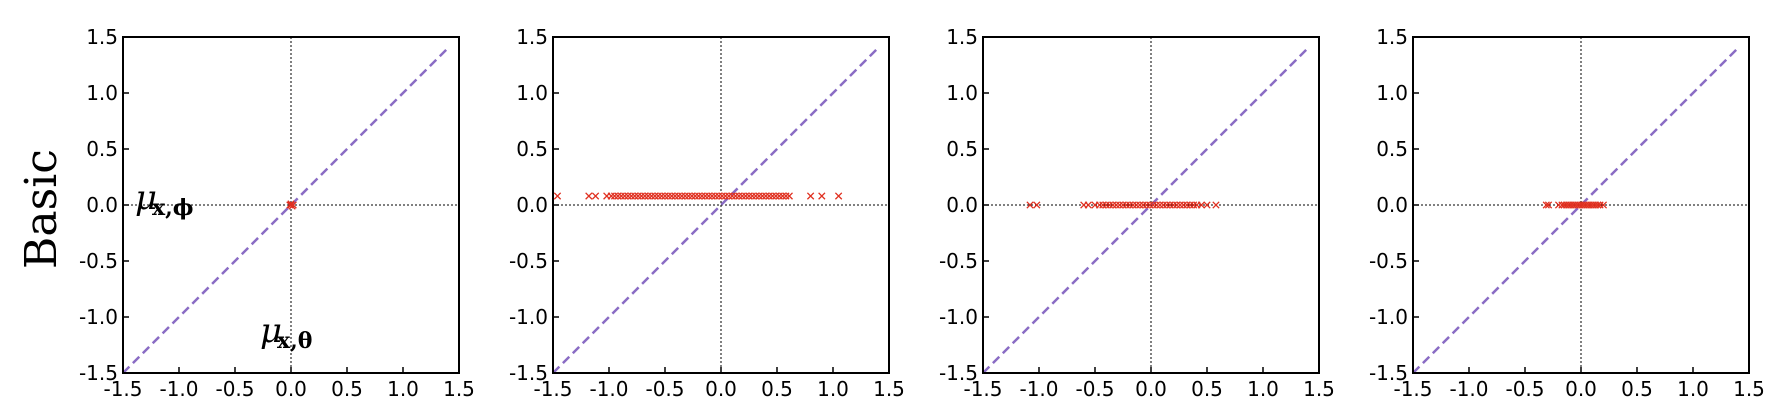  What do you see at coordinates (146, 198) in the screenshot?
I see `y-annotation-mu: μ` at bounding box center [146, 198].